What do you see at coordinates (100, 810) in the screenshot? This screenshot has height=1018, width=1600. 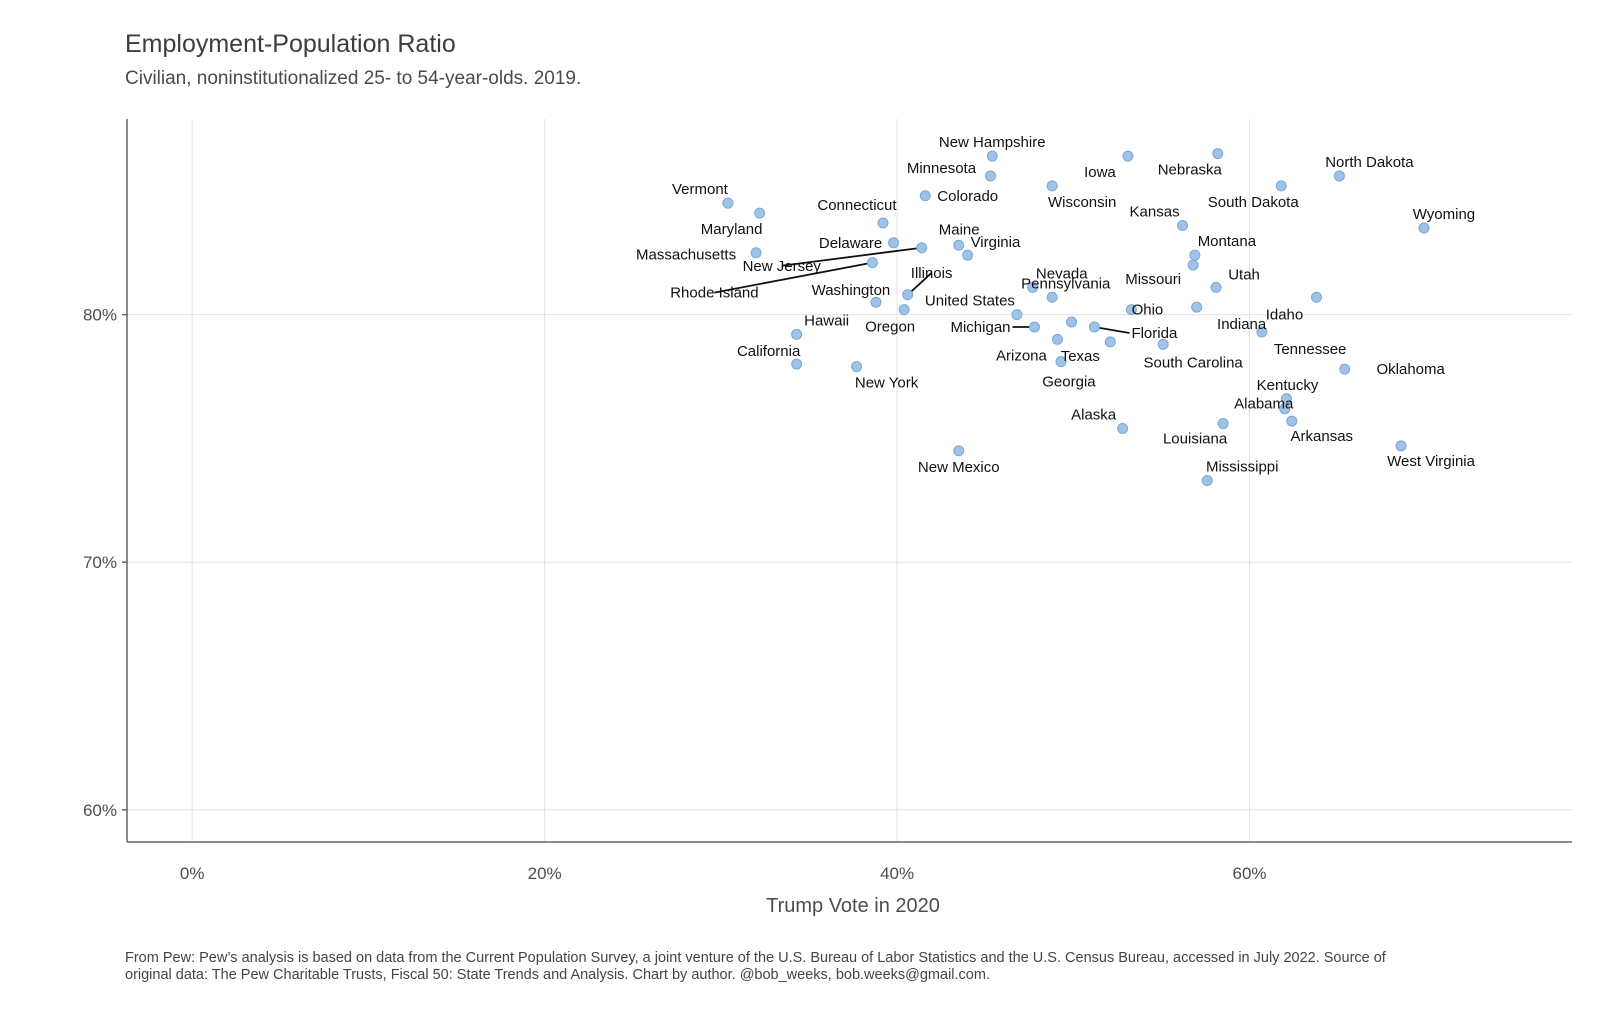 I see `y-tick-label: 60%` at bounding box center [100, 810].